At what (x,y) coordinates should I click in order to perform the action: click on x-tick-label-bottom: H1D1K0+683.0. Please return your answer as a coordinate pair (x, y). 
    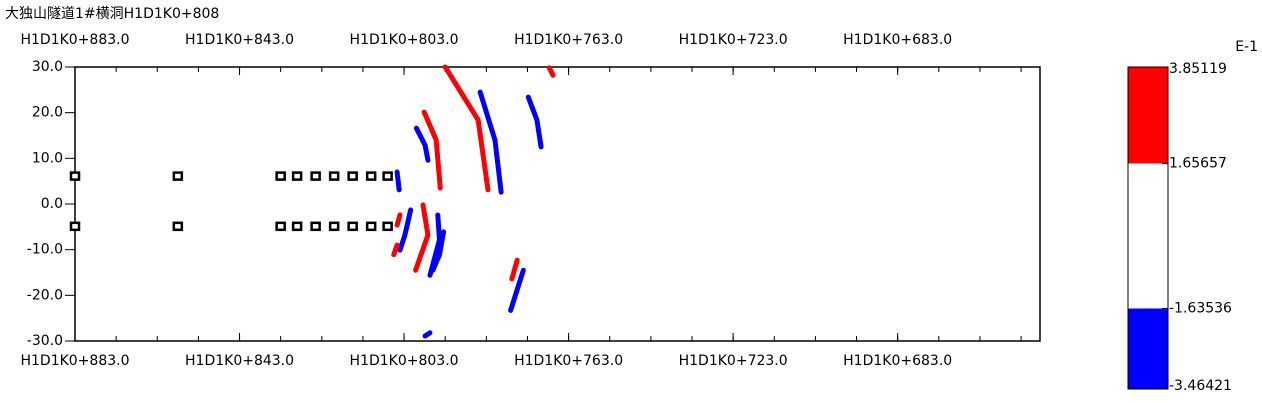
    Looking at the image, I should click on (897, 361).